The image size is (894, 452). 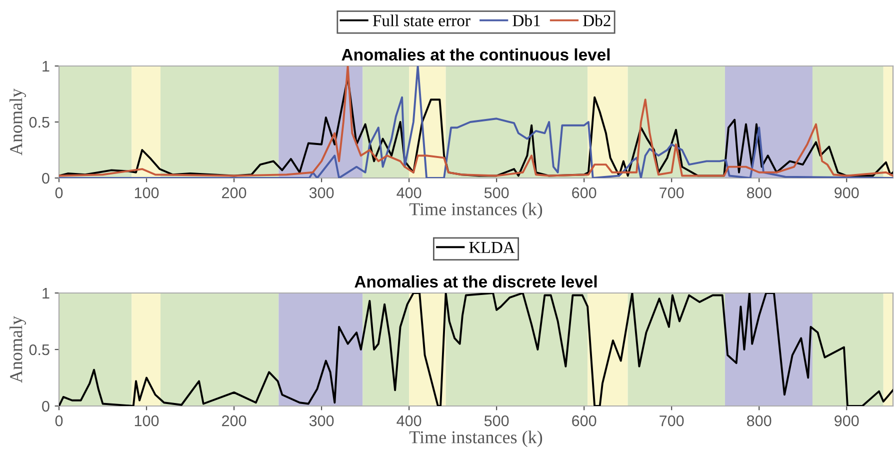 I want to click on legend-label: Db2, so click(x=596, y=20).